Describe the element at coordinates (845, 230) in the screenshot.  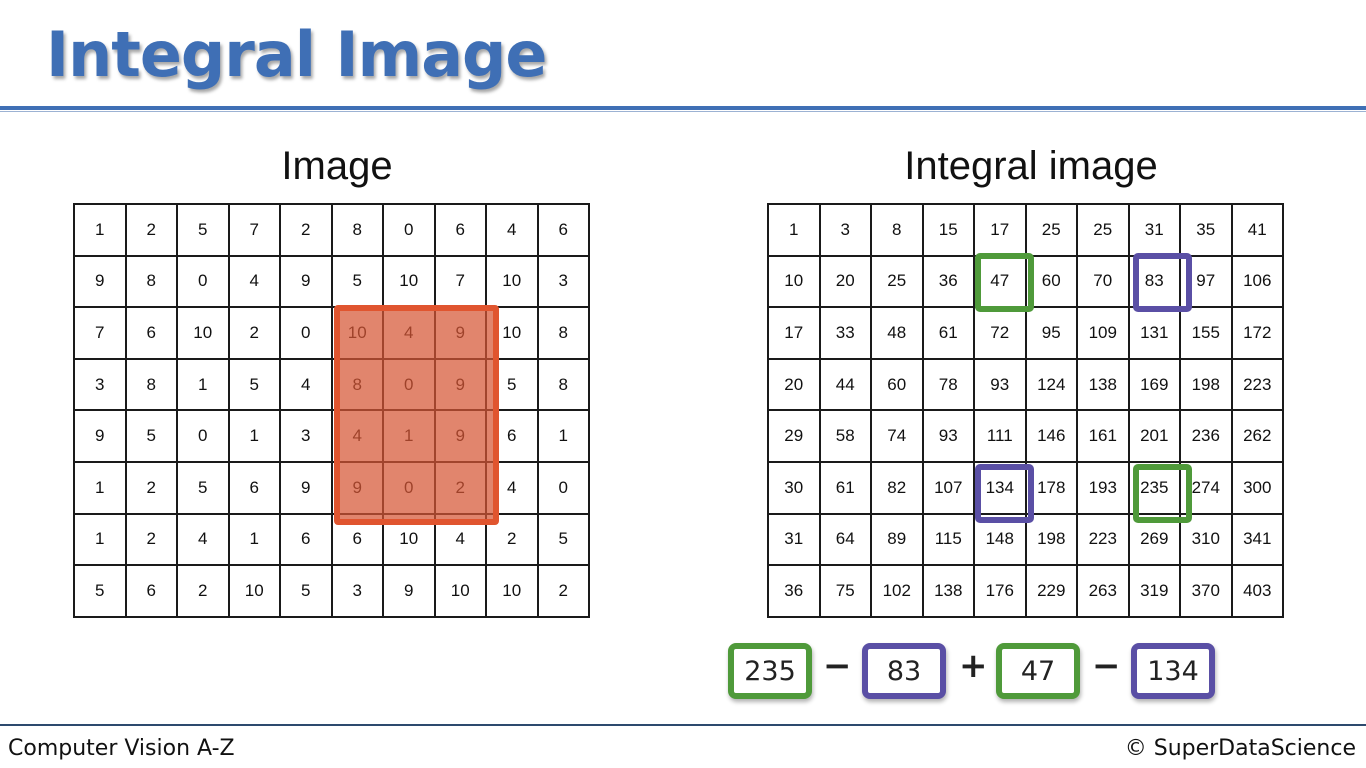
I see `integral-grid-cell: 3` at that location.